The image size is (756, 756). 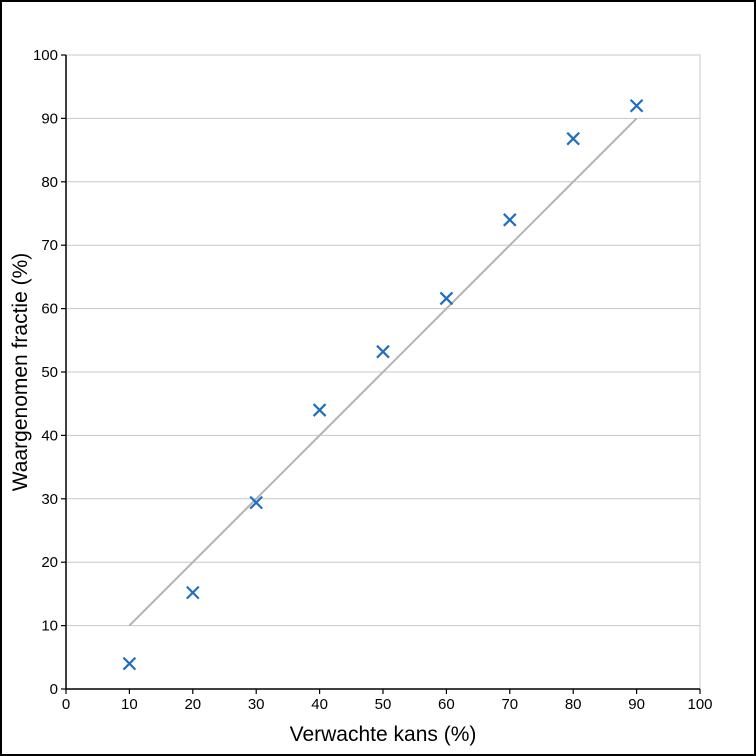 What do you see at coordinates (699, 704) in the screenshot?
I see `x-tick-label: 100` at bounding box center [699, 704].